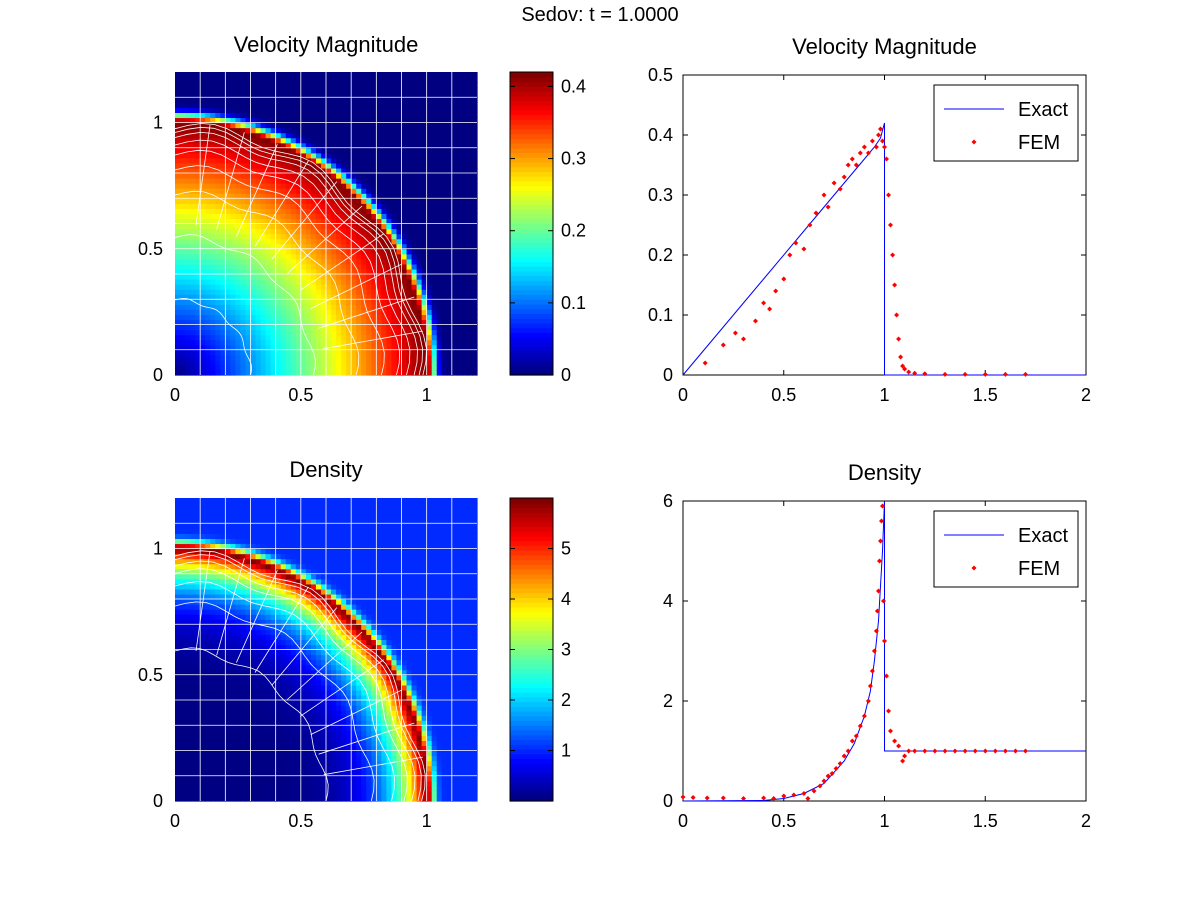 The image size is (1200, 900). Describe the element at coordinates (1006, 123) in the screenshot. I see `legend-box` at that location.